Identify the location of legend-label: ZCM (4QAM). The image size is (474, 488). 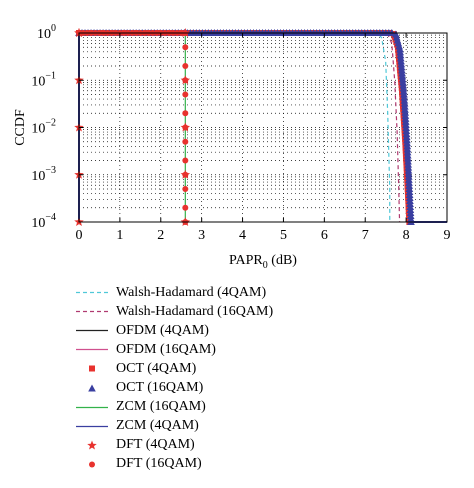
(157, 426).